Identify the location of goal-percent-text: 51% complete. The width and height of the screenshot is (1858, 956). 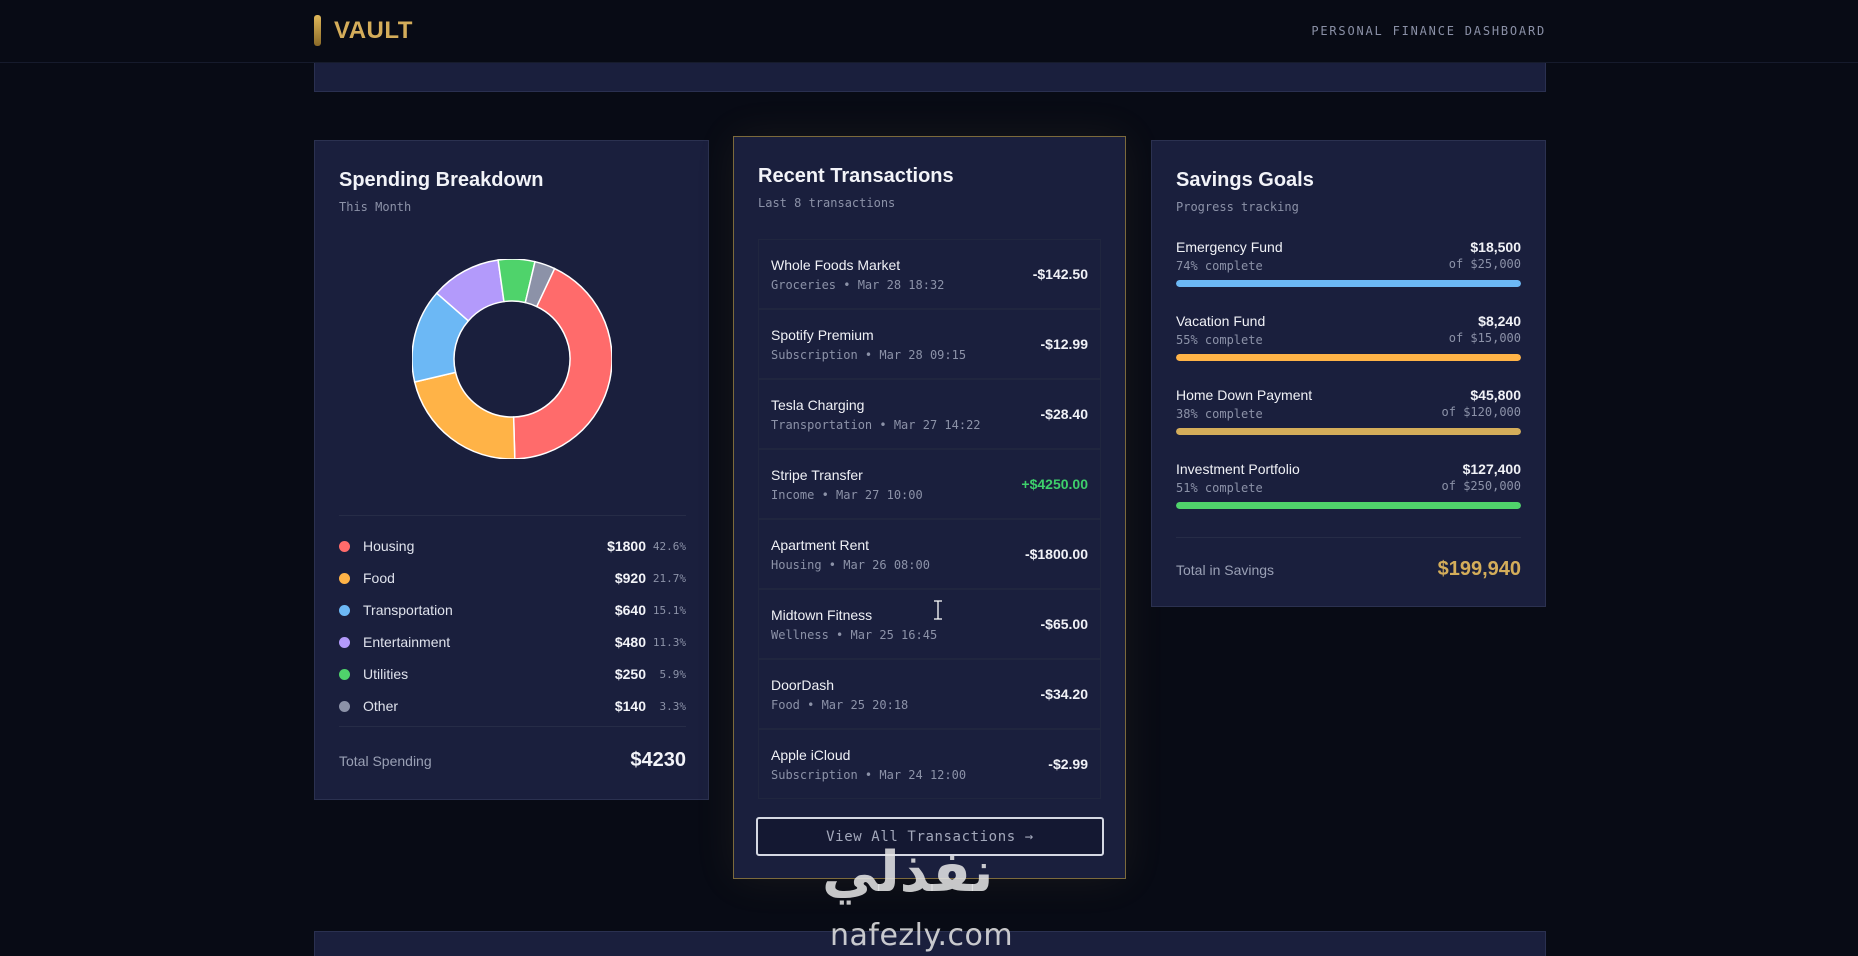
(1219, 488).